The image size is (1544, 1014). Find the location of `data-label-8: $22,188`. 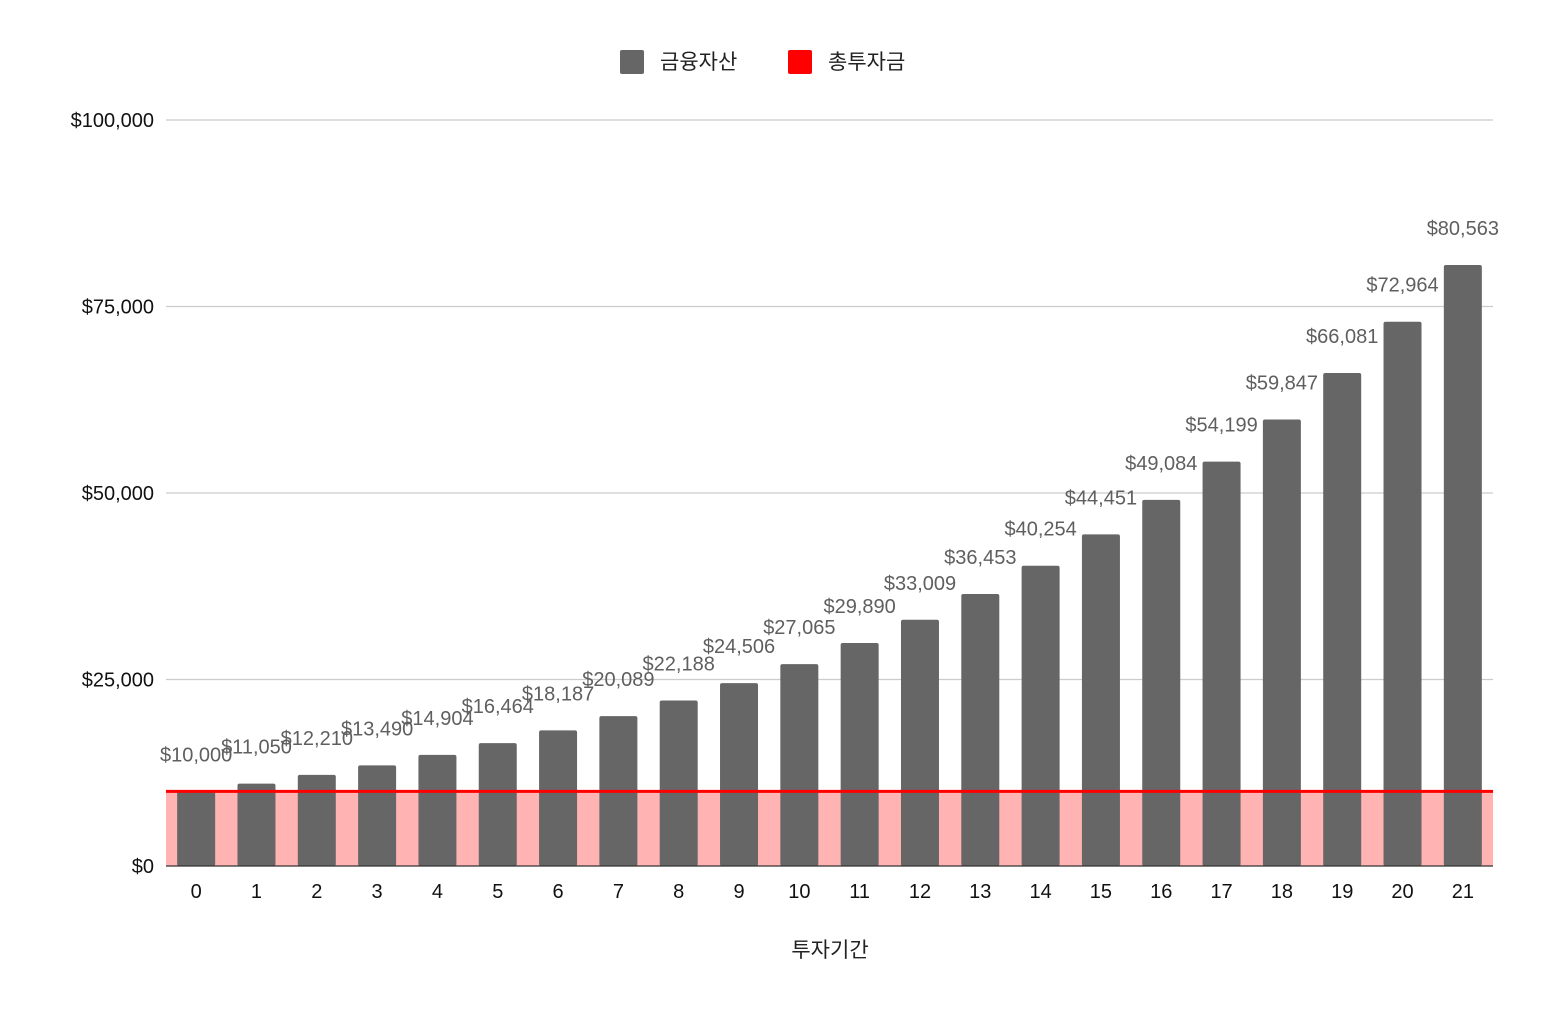

data-label-8: $22,188 is located at coordinates (679, 664).